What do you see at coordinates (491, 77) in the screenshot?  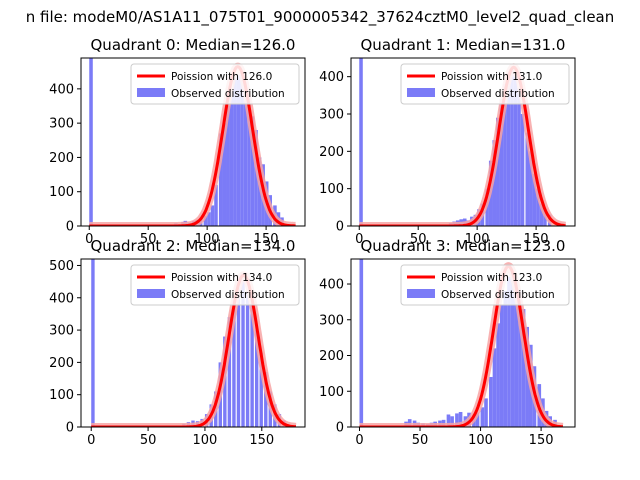 I see `legend-entry-poisson: Poission with 131.0` at bounding box center [491, 77].